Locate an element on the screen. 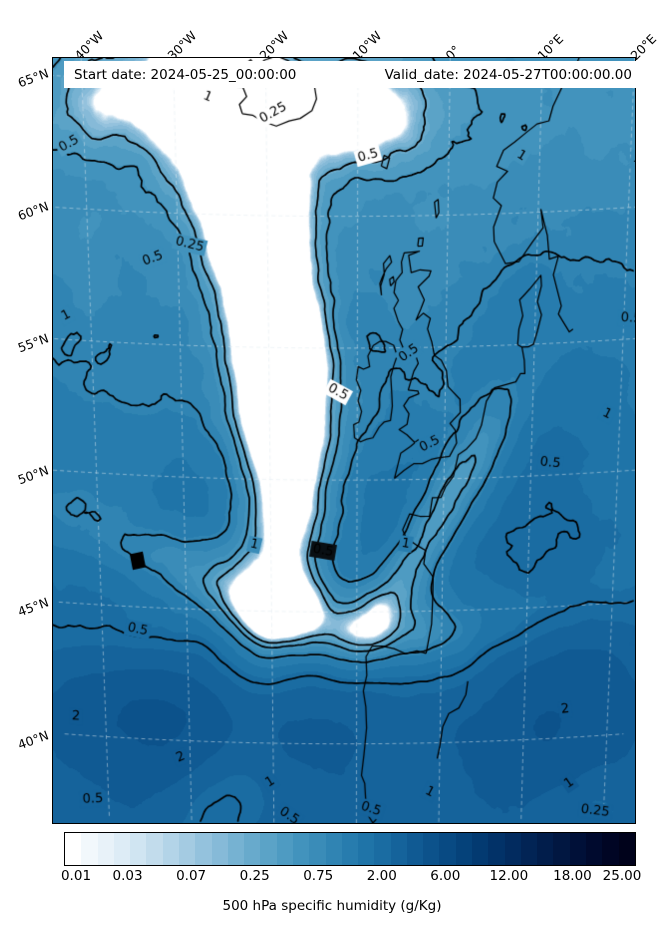 The width and height of the screenshot is (664, 936). colorbar-tick-label: 0.03 is located at coordinates (127, 876).